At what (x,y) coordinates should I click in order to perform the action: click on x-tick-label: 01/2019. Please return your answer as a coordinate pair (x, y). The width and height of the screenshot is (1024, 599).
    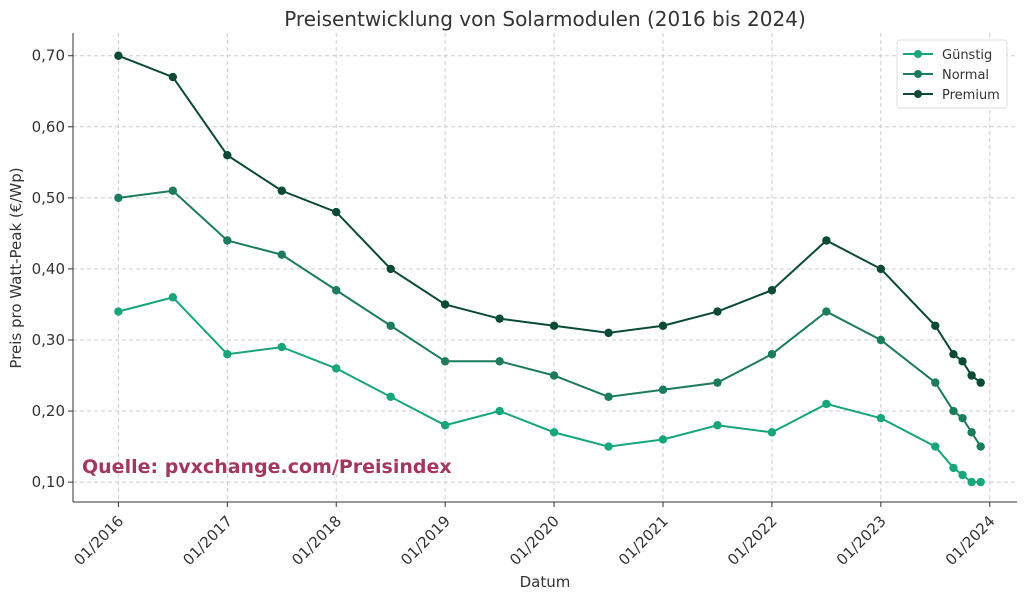
    Looking at the image, I should click on (425, 540).